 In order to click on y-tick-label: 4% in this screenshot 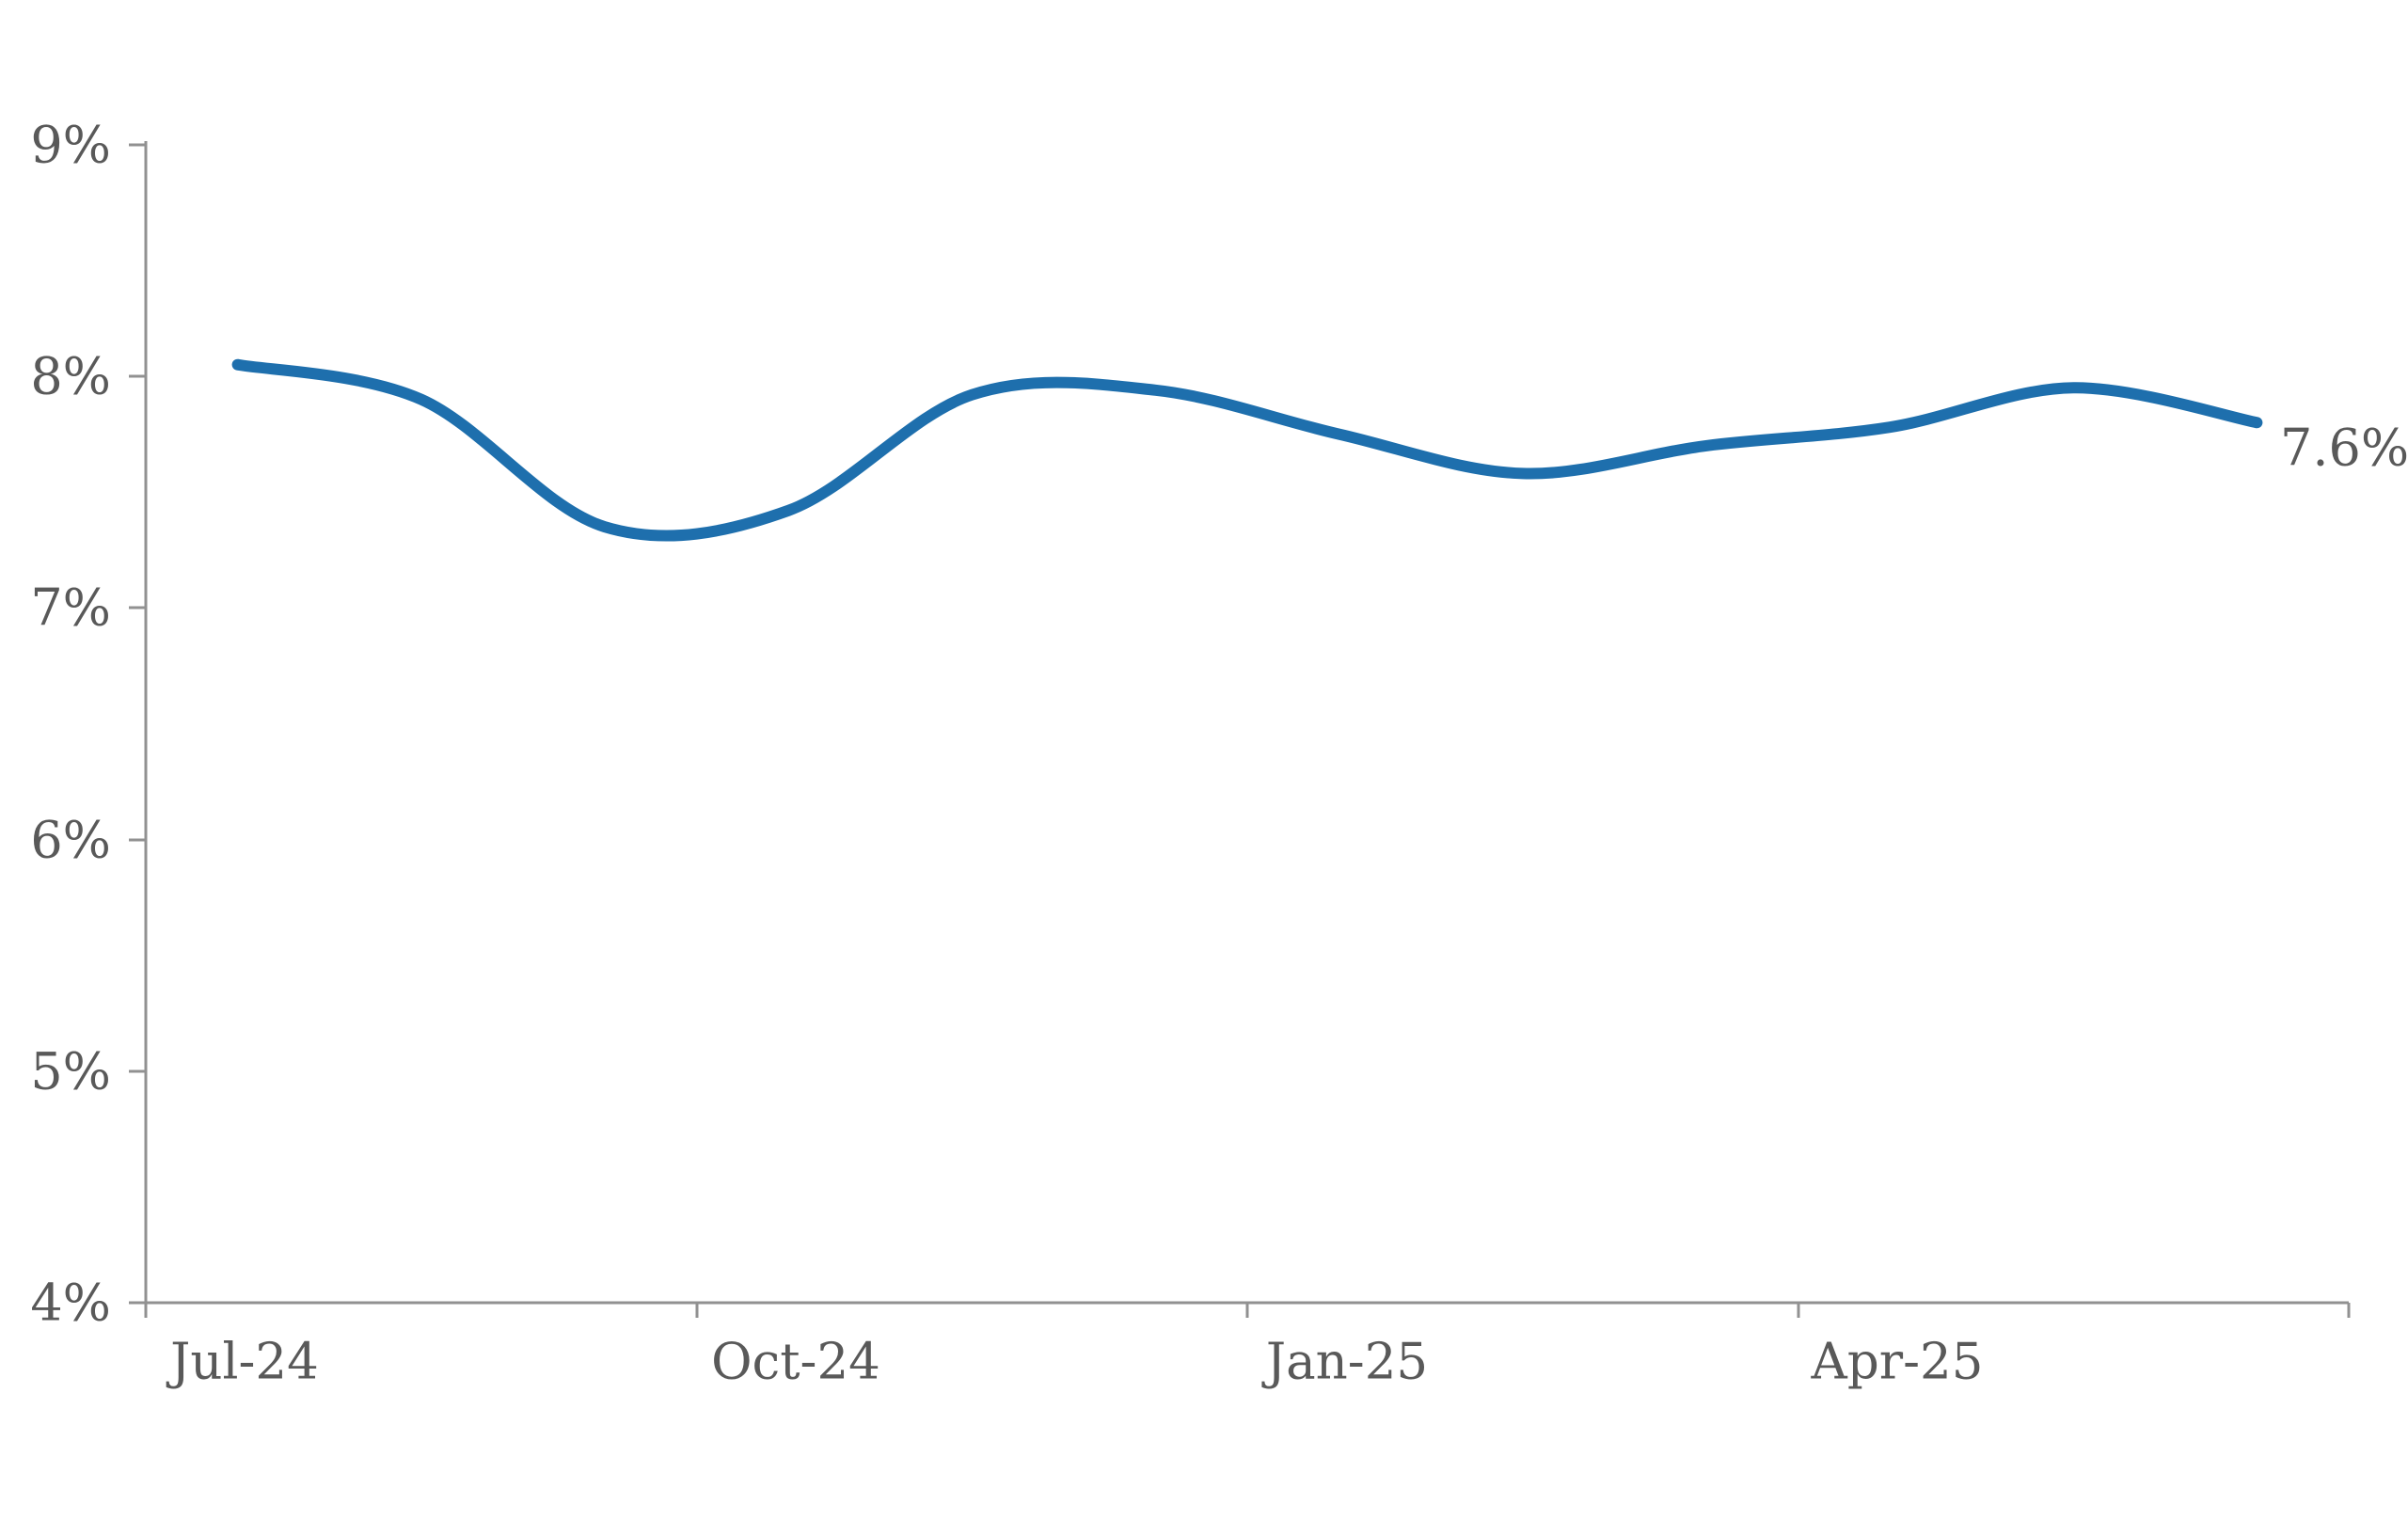, I will do `click(71, 1303)`.